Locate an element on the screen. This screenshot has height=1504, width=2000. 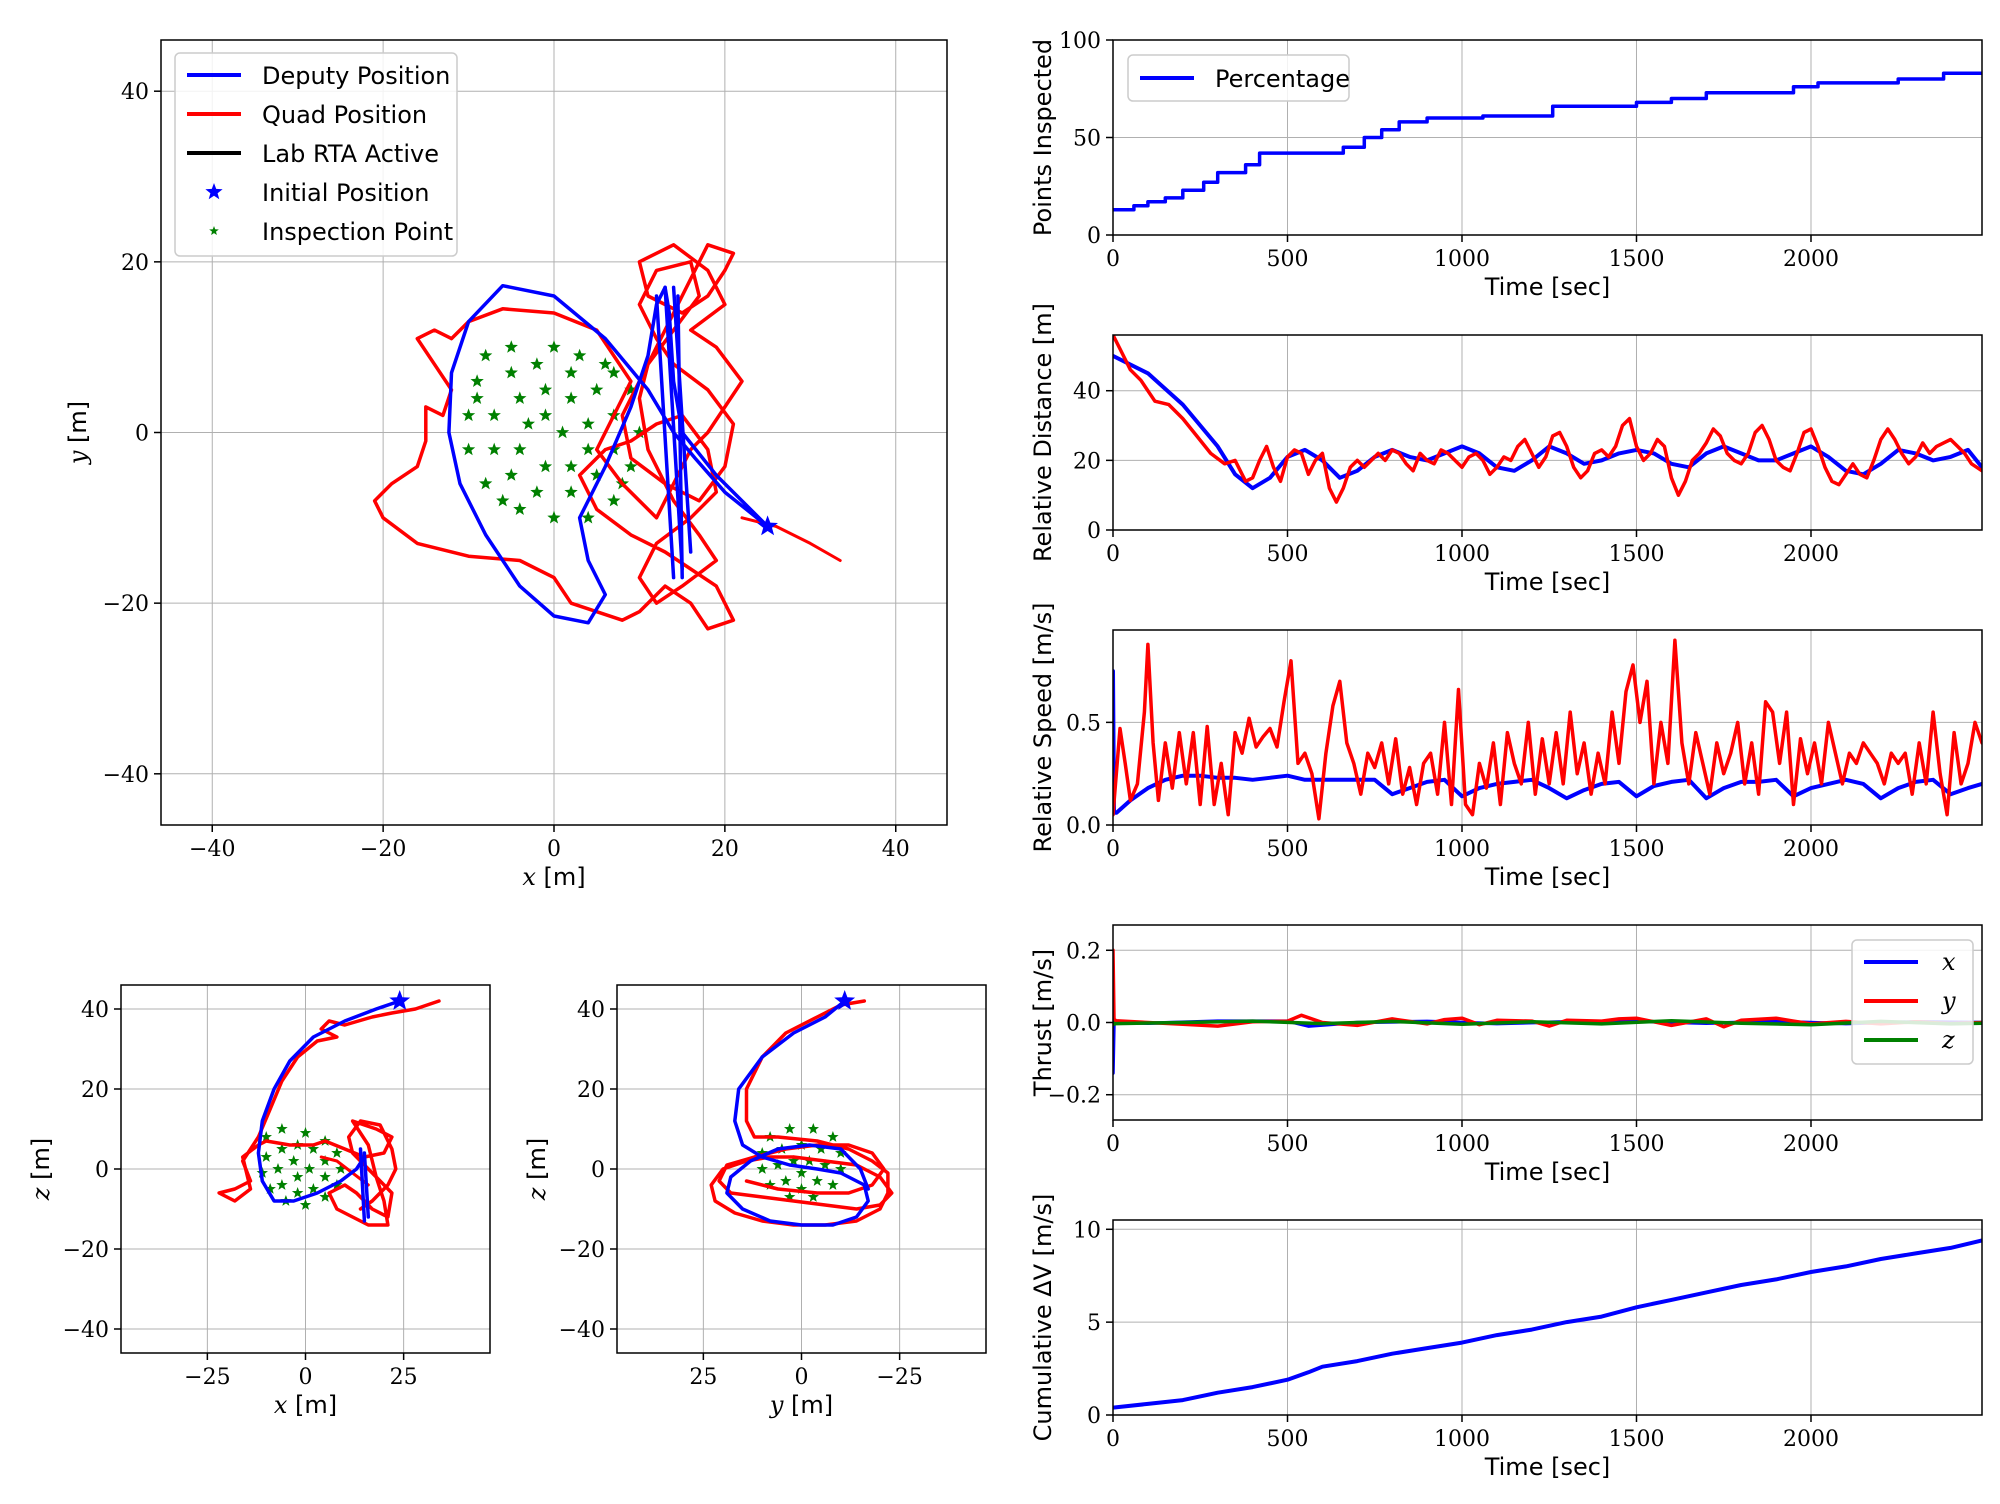
xy-ylabel: y [m] is located at coordinates (78, 433).